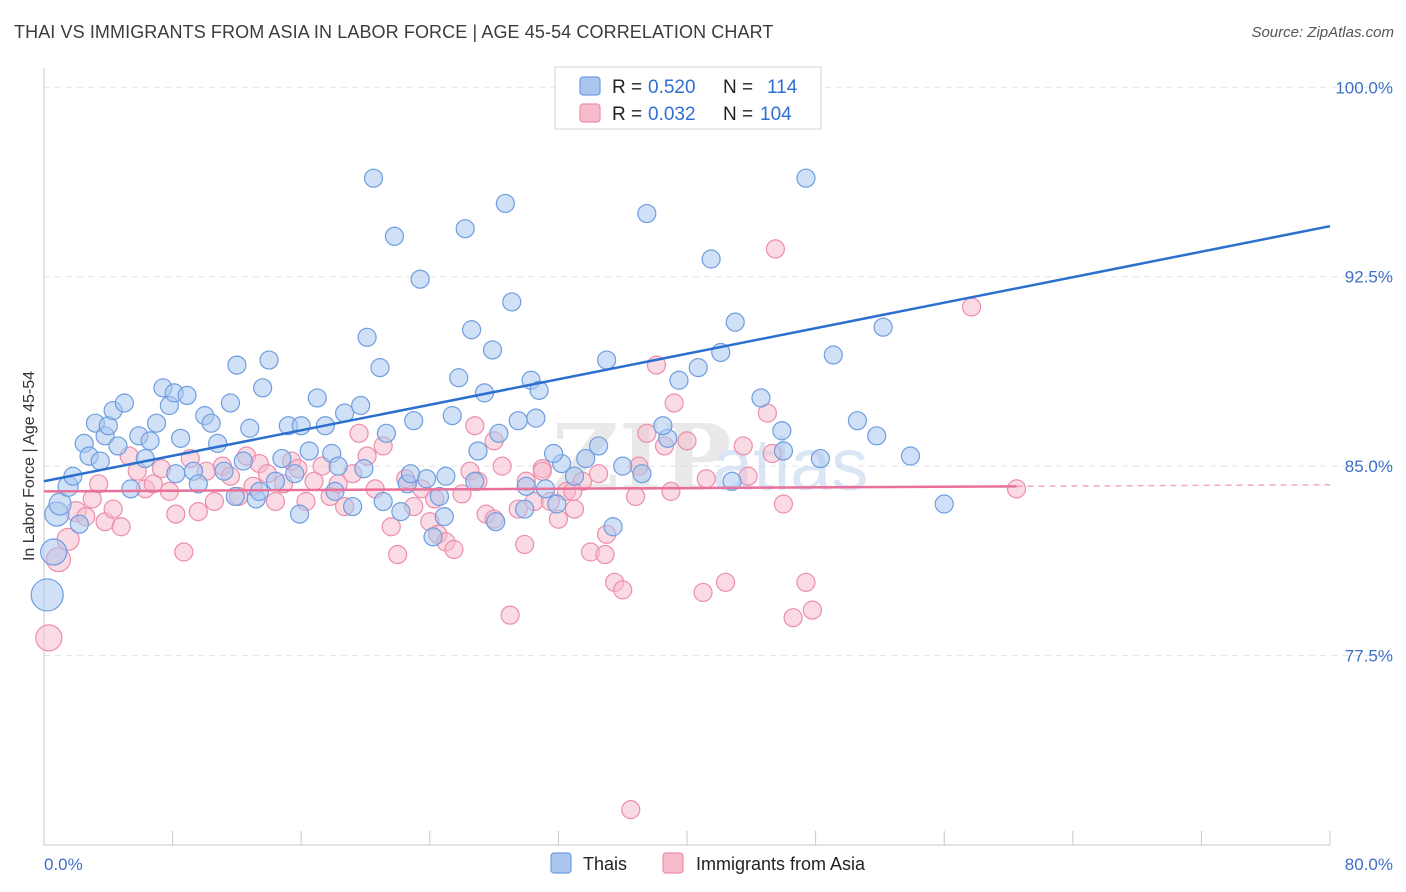 Image resolution: width=1406 pixels, height=892 pixels. What do you see at coordinates (1369, 656) in the screenshot?
I see `y-tick-label: 77.5%` at bounding box center [1369, 656].